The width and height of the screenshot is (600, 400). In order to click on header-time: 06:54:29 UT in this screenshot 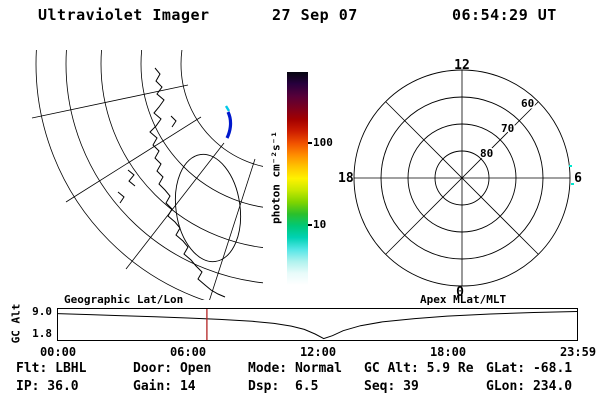, I will do `click(504, 15)`.